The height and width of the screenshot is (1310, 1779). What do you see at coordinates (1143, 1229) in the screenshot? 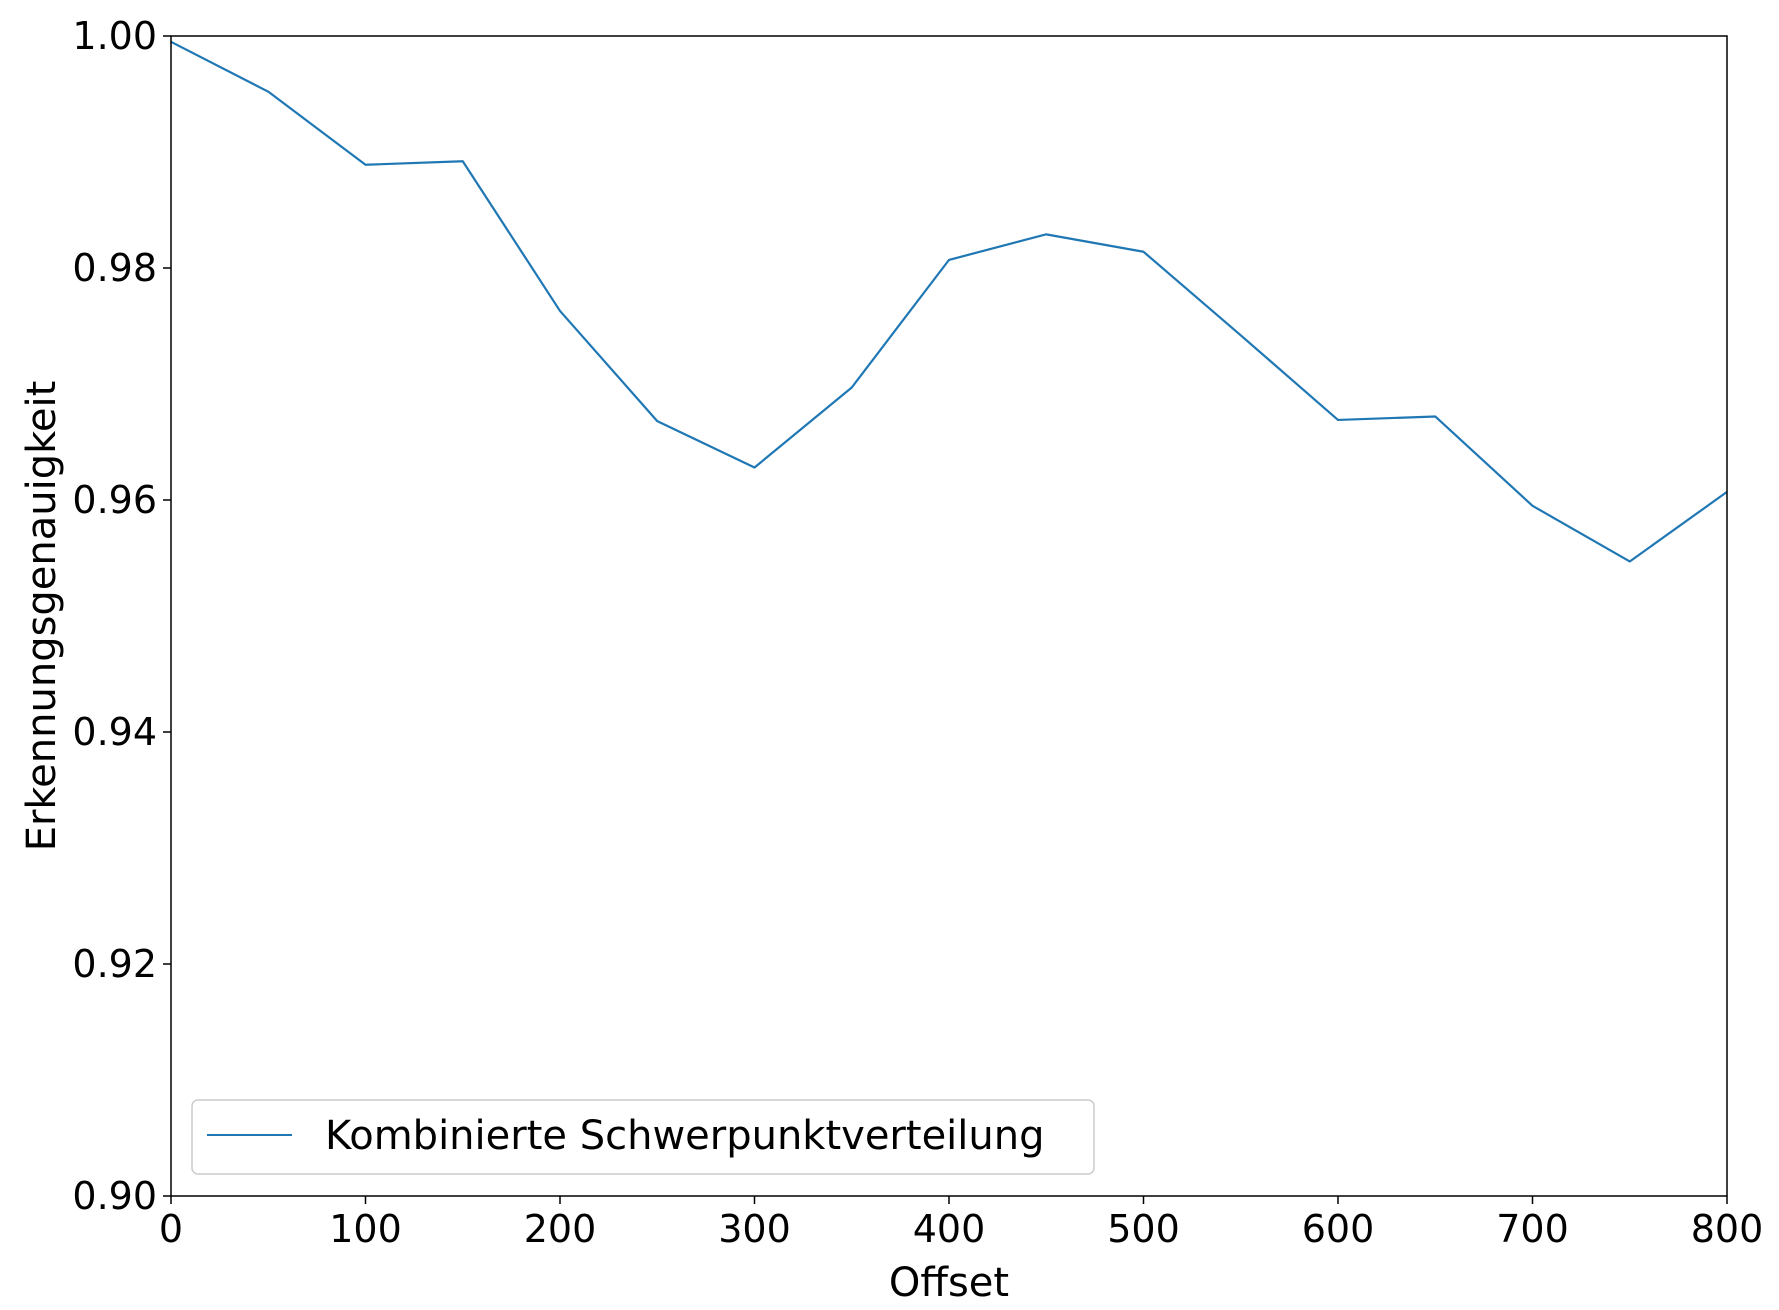
I see `x-tick-label: 500` at bounding box center [1143, 1229].